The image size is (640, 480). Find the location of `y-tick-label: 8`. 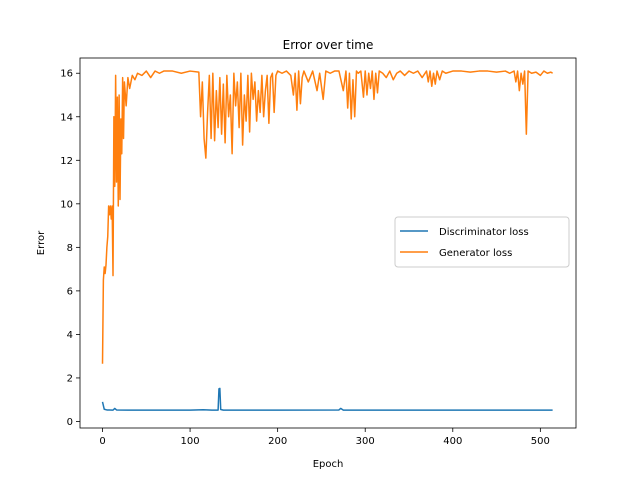

y-tick-label: 8 is located at coordinates (70, 248).